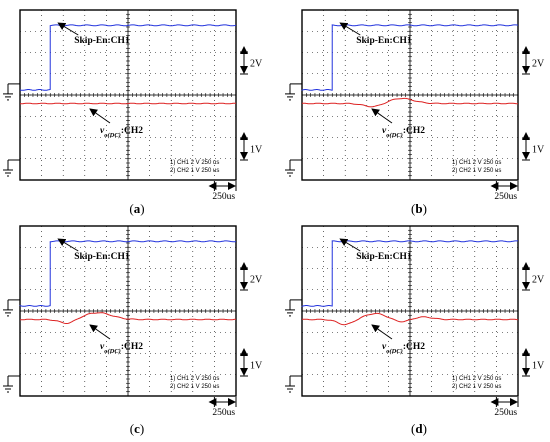 The image size is (550, 442). What do you see at coordinates (419, 208) in the screenshot?
I see `panel-label: (b)` at bounding box center [419, 208].